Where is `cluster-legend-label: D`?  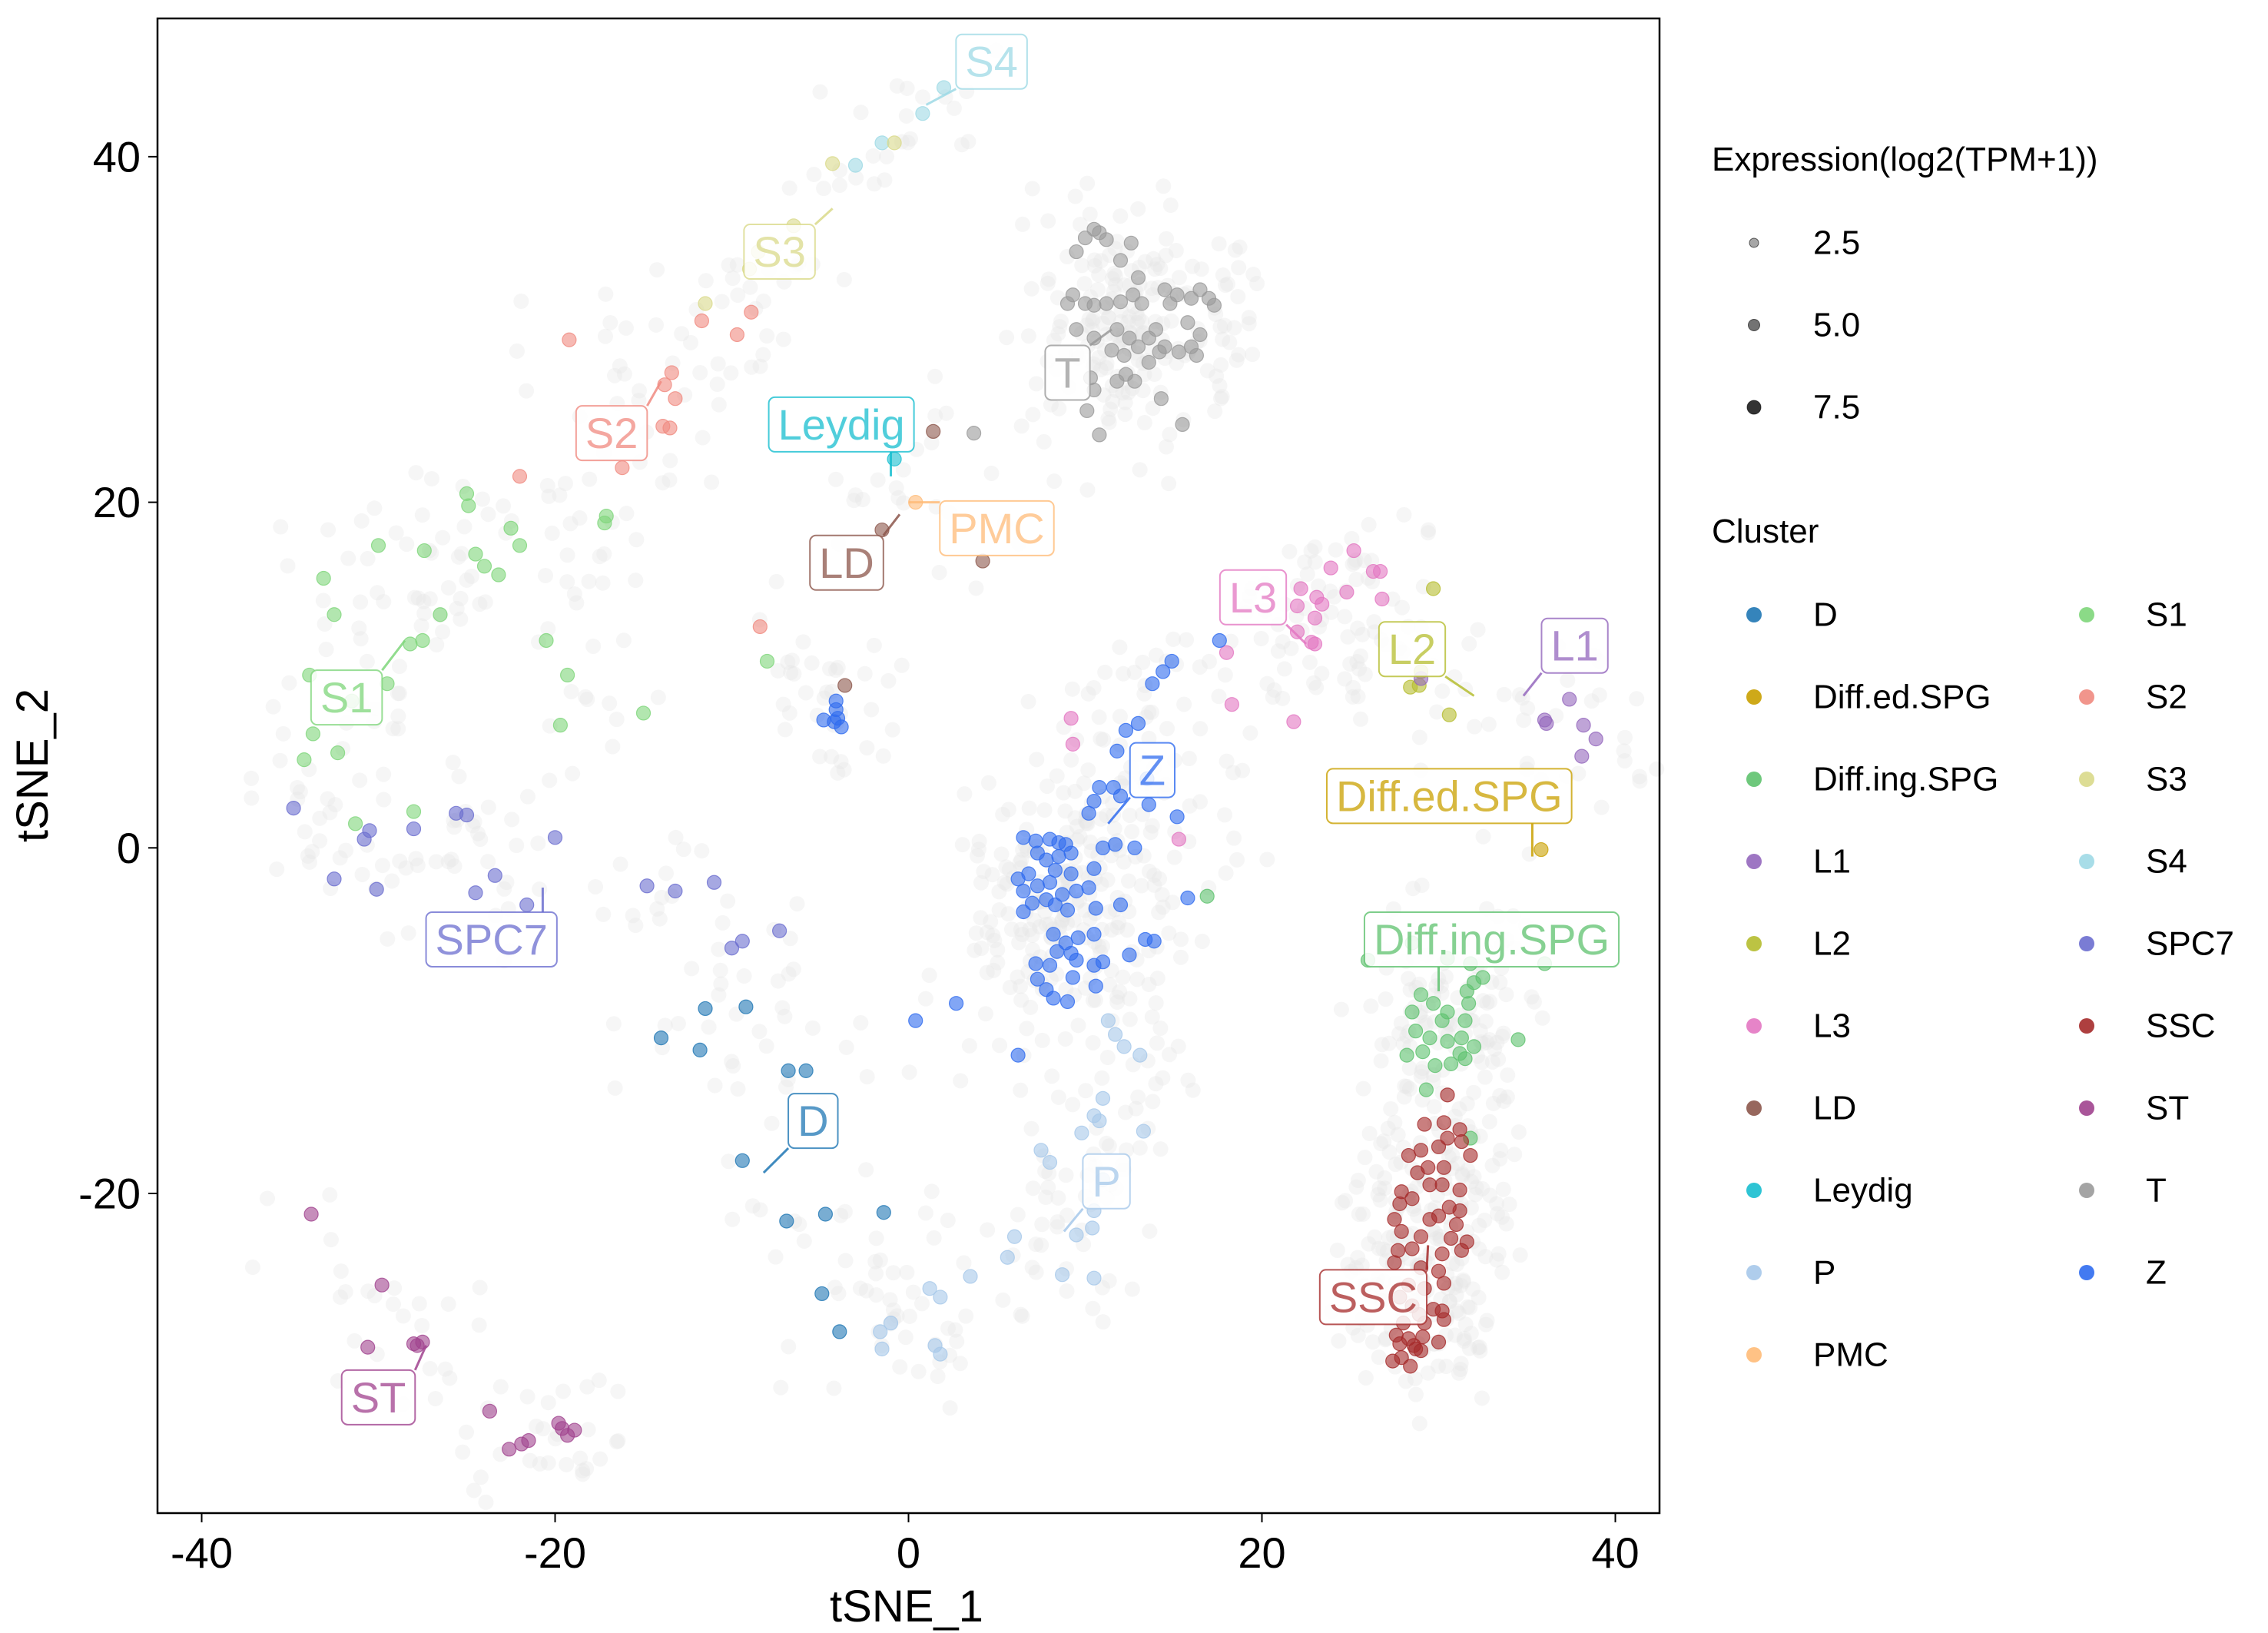 cluster-legend-label: D is located at coordinates (1826, 615).